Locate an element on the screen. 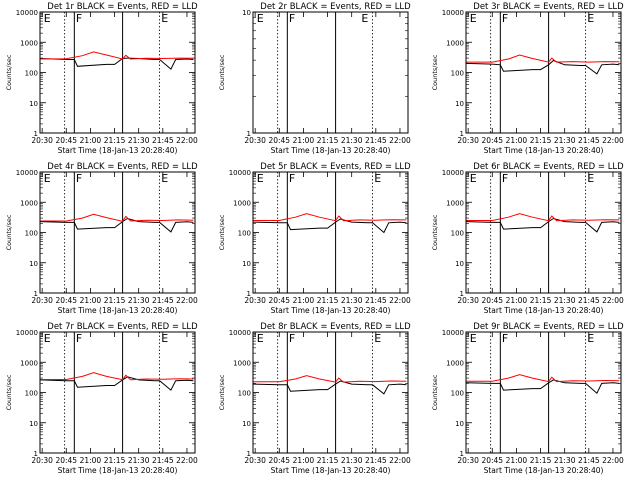 This screenshot has height=484, width=640. det-3r-x-tick-label: 21:30 is located at coordinates (565, 140).